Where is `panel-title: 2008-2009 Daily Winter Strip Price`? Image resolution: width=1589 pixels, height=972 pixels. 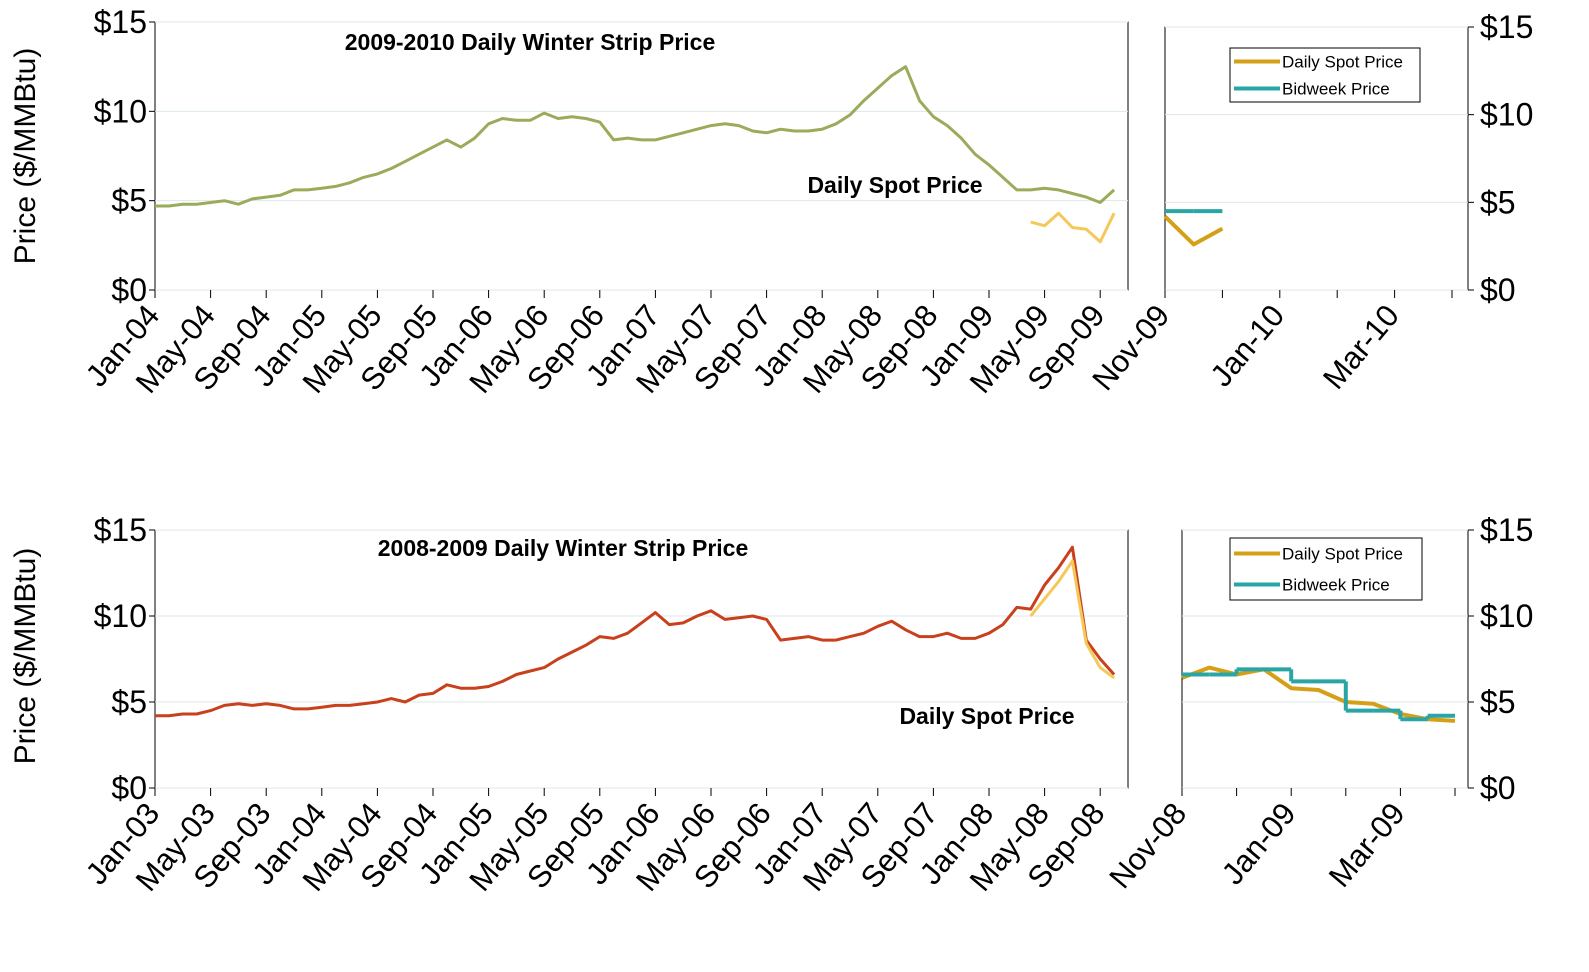
panel-title: 2008-2009 Daily Winter Strip Price is located at coordinates (563, 548).